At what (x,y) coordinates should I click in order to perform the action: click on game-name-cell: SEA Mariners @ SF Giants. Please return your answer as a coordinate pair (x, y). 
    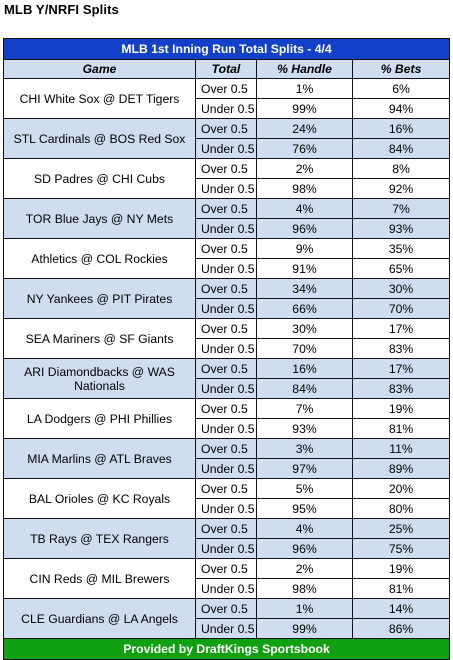
    Looking at the image, I should click on (99, 338).